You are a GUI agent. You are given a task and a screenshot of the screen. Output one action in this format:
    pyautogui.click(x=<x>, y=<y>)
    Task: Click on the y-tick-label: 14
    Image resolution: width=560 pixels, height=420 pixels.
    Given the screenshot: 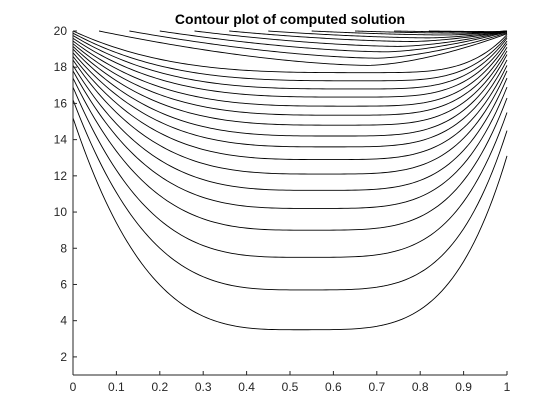 What is the action you would take?
    pyautogui.click(x=61, y=140)
    